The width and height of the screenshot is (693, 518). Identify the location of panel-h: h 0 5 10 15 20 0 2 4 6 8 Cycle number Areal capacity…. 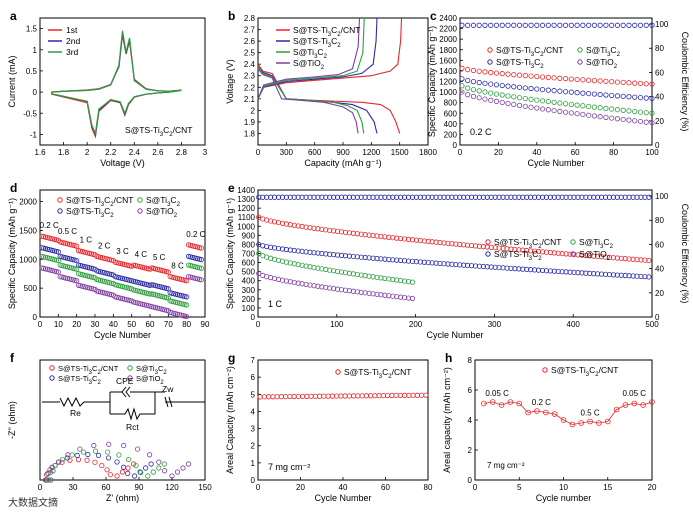
(549, 427).